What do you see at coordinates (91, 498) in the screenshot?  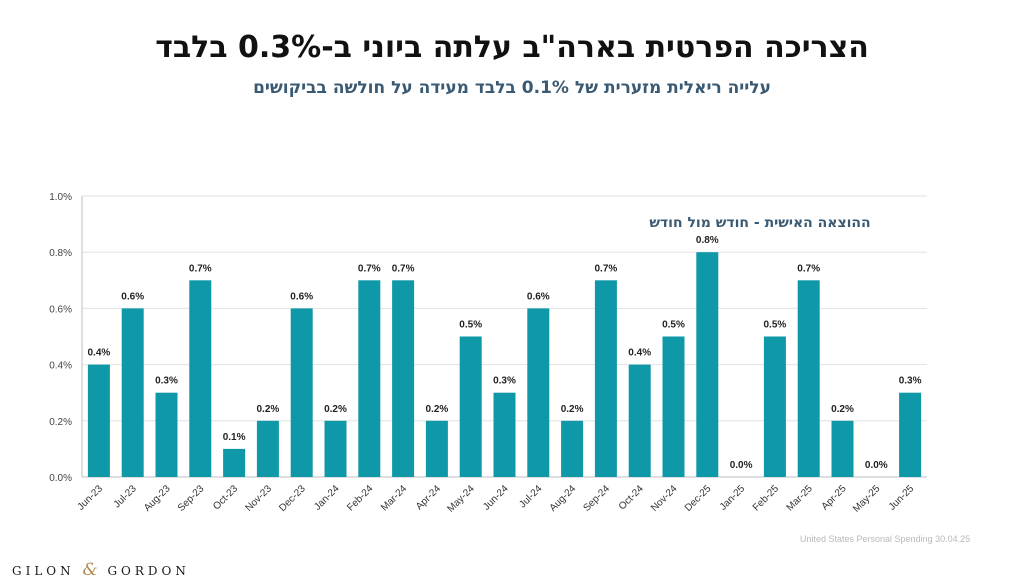 I see `x-tick-label: Jun-23` at bounding box center [91, 498].